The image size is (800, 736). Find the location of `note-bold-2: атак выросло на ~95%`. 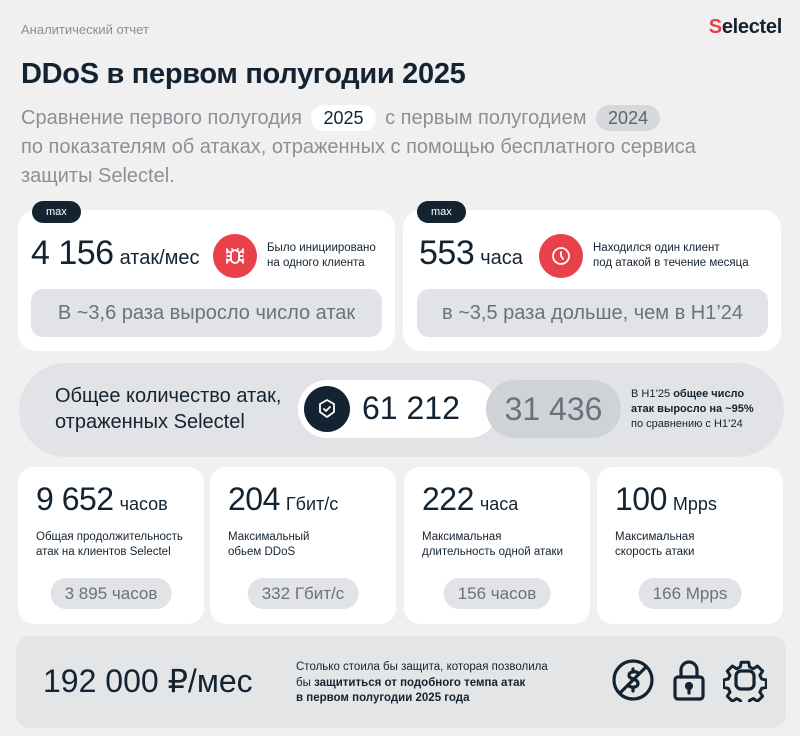

note-bold-2: атак выросло на ~95% is located at coordinates (692, 409).